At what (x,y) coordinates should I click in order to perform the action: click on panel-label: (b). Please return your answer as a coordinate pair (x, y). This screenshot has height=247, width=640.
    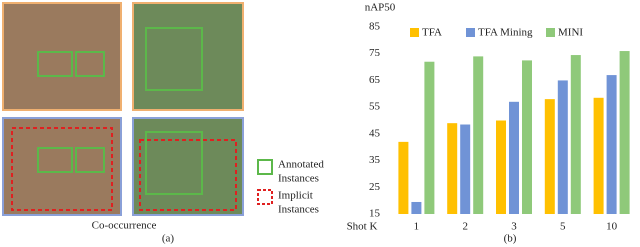
    Looking at the image, I should click on (510, 239).